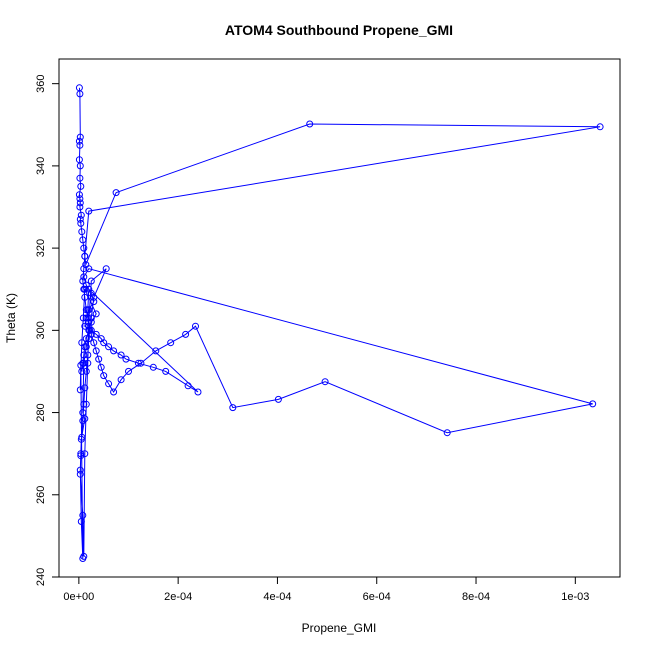 The height and width of the screenshot is (650, 650). What do you see at coordinates (339, 30) in the screenshot?
I see `chart-title: ATOM4 Southbound Propene_GMI` at bounding box center [339, 30].